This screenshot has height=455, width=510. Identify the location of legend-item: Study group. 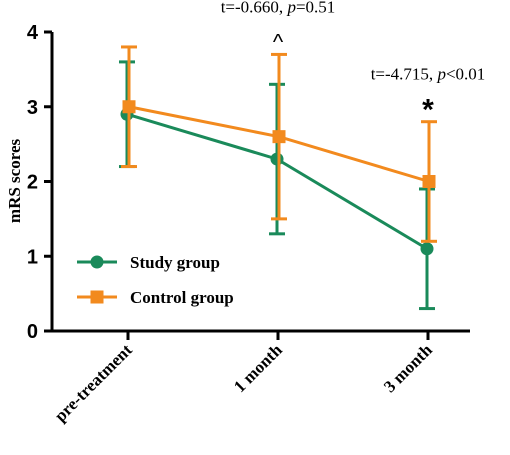
(148, 262).